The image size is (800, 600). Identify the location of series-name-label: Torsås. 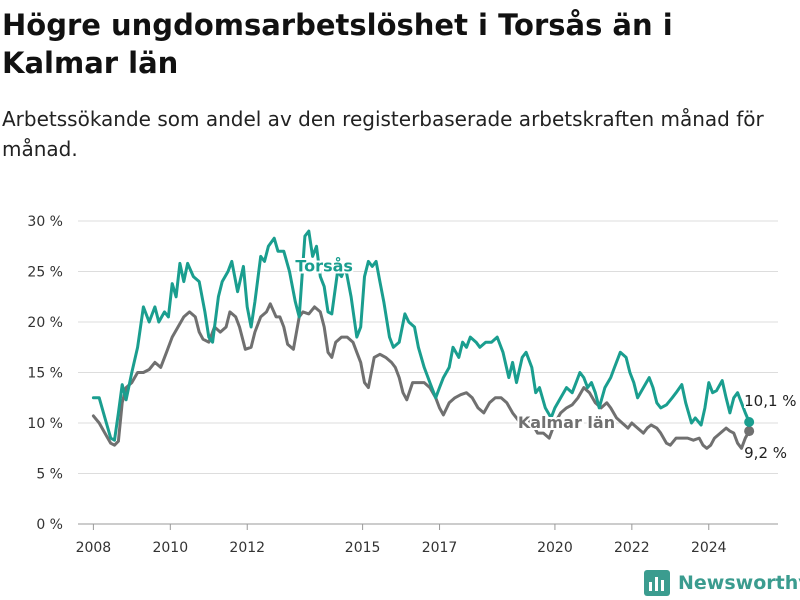
(324, 266).